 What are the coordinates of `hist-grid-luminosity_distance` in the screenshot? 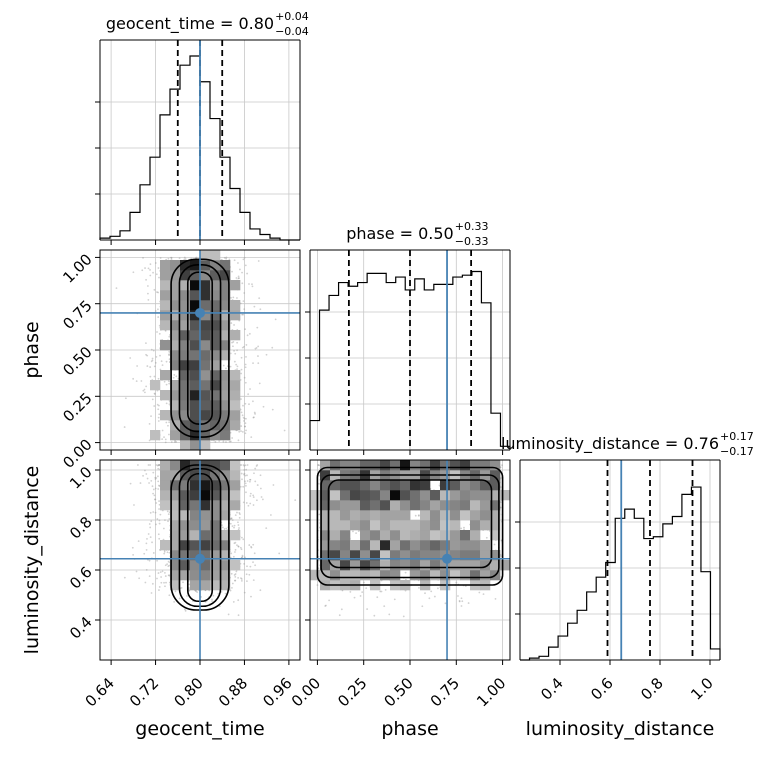 It's located at (620, 560).